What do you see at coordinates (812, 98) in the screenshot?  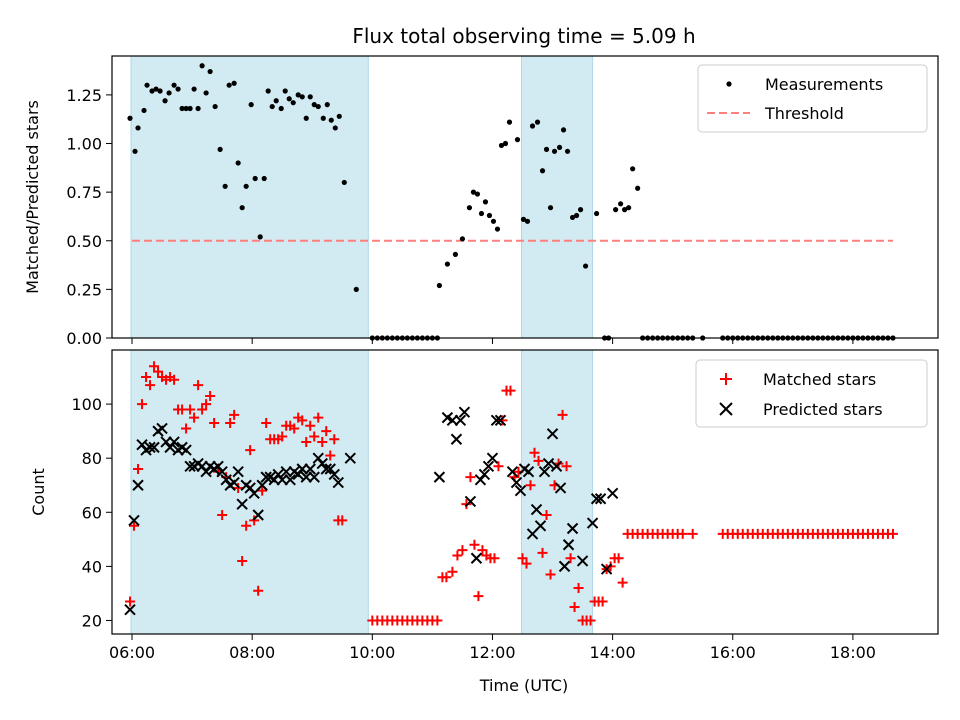 I see `top-legend-box` at bounding box center [812, 98].